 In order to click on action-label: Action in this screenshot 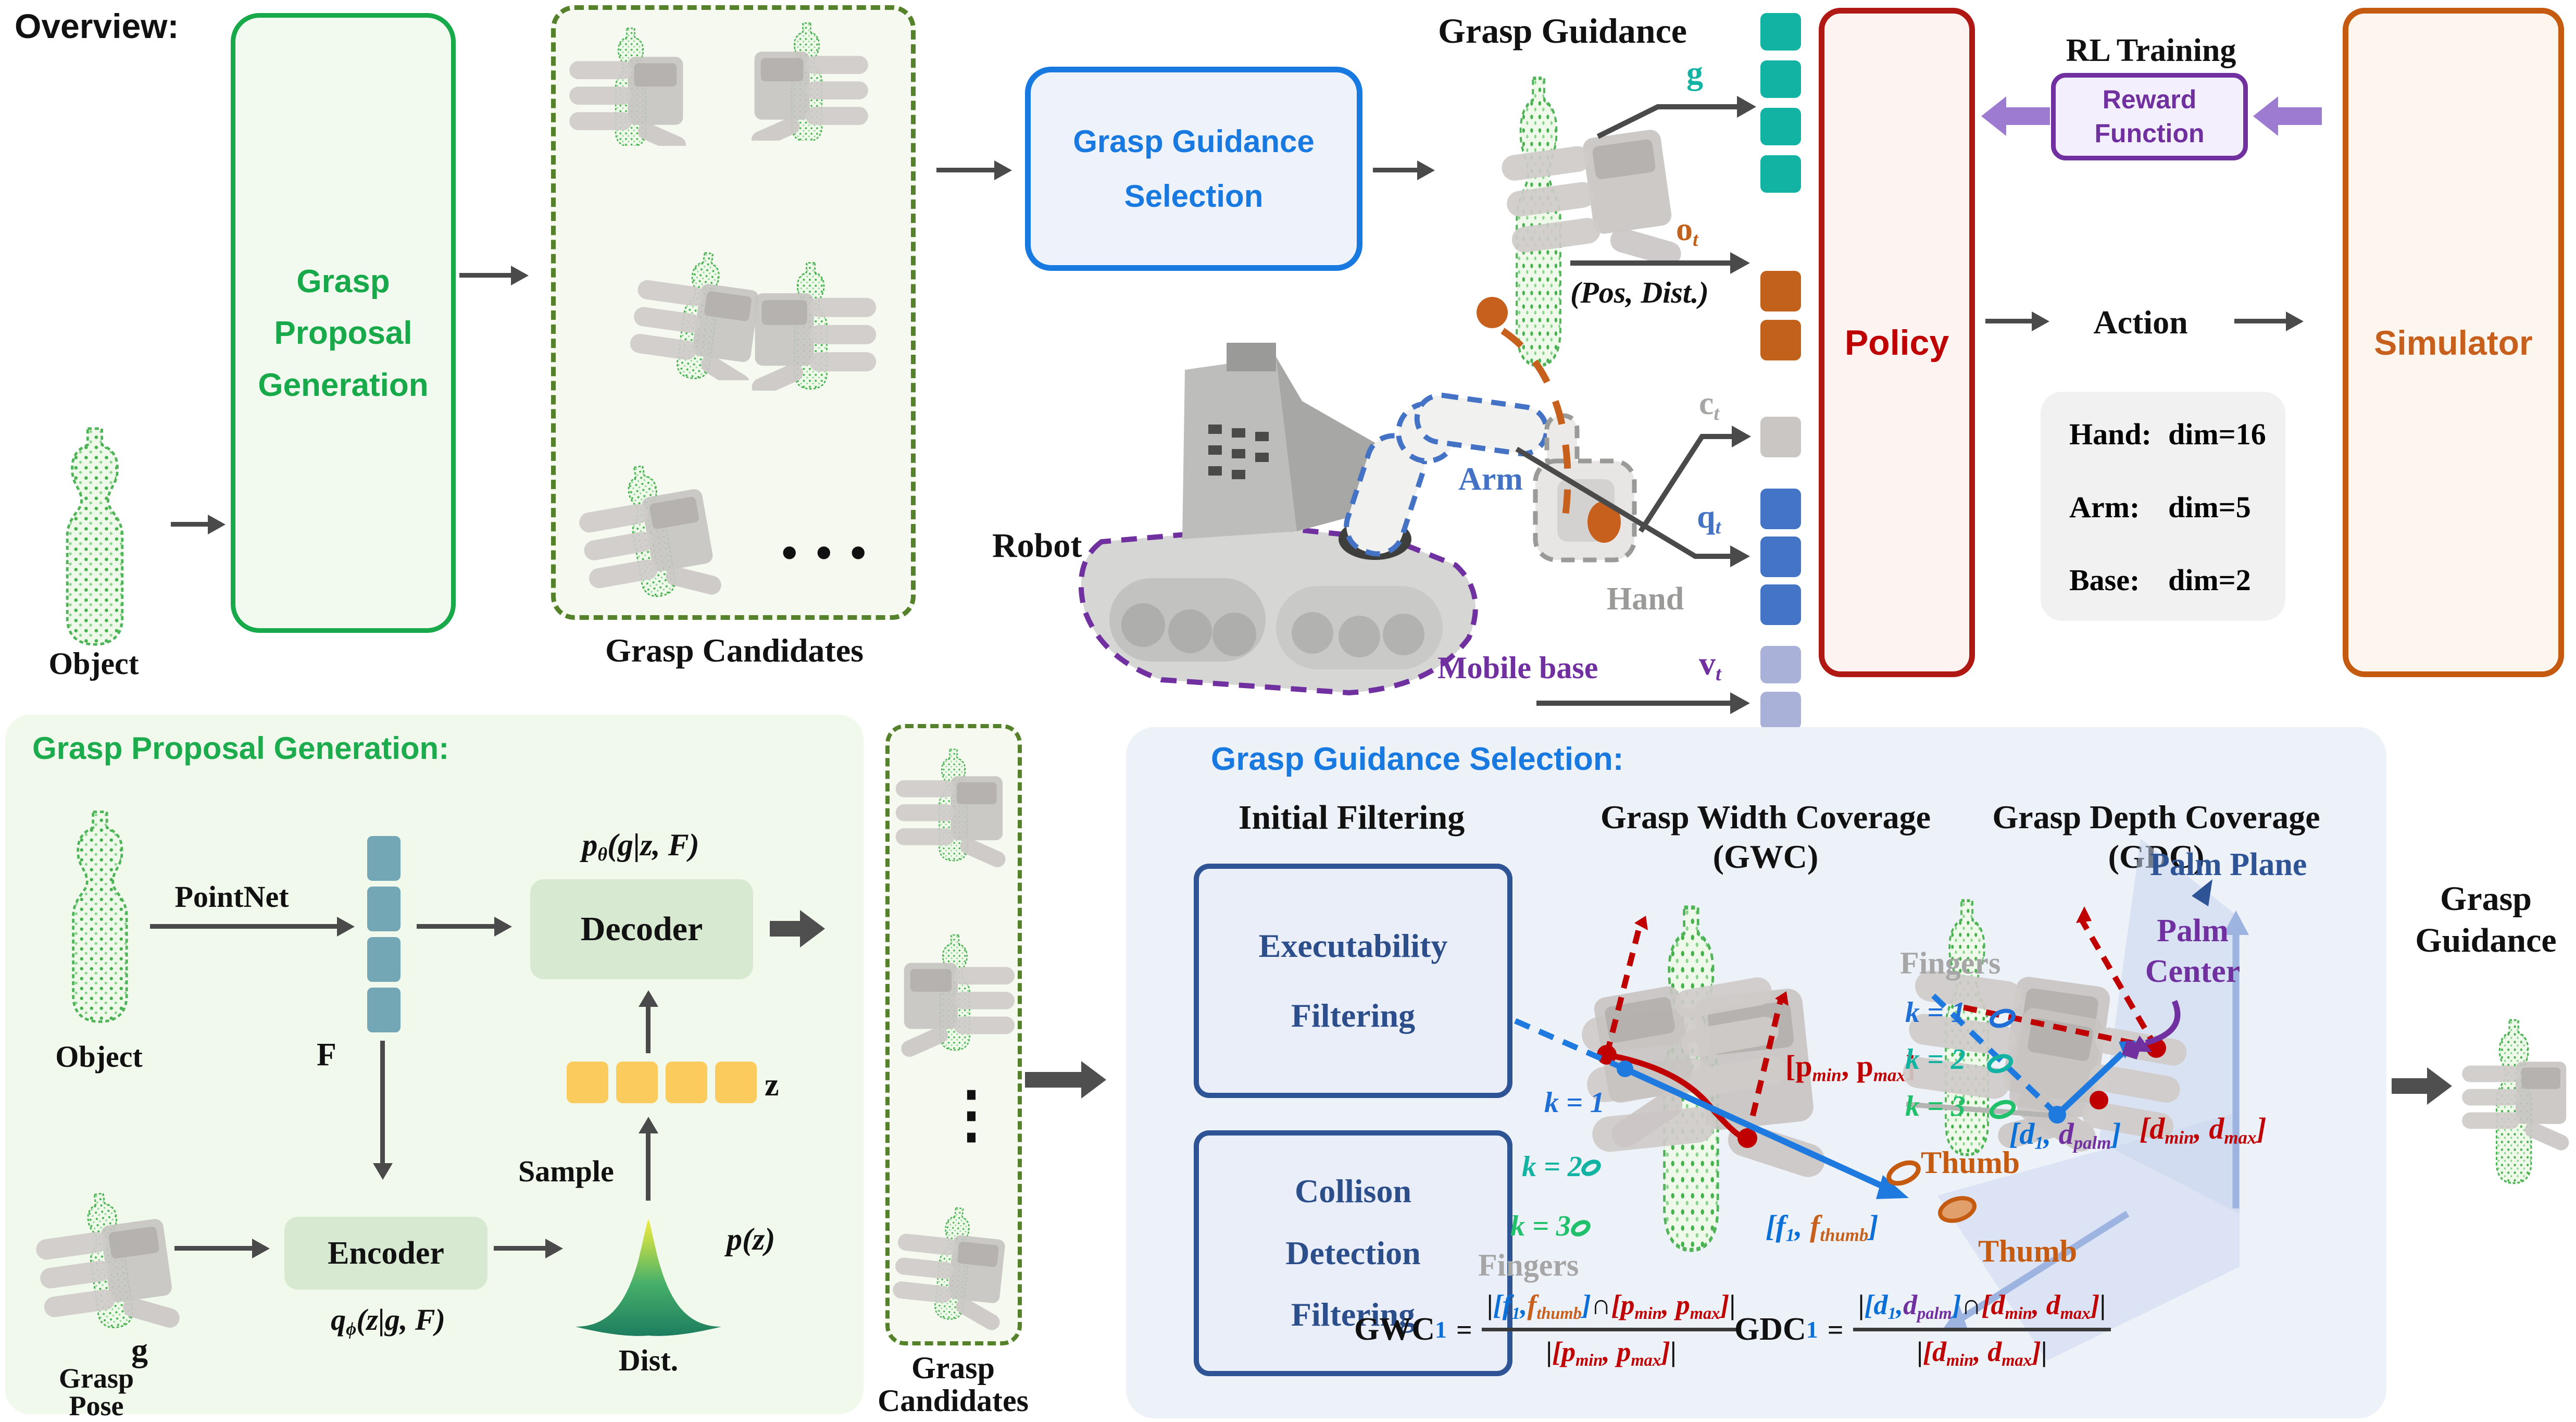, I will do `click(2140, 323)`.